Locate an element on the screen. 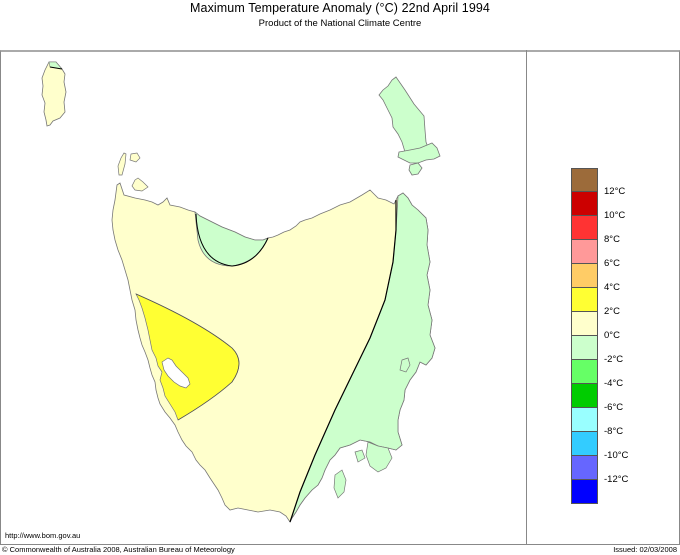  legend-swatch-pale-green is located at coordinates (584, 348).